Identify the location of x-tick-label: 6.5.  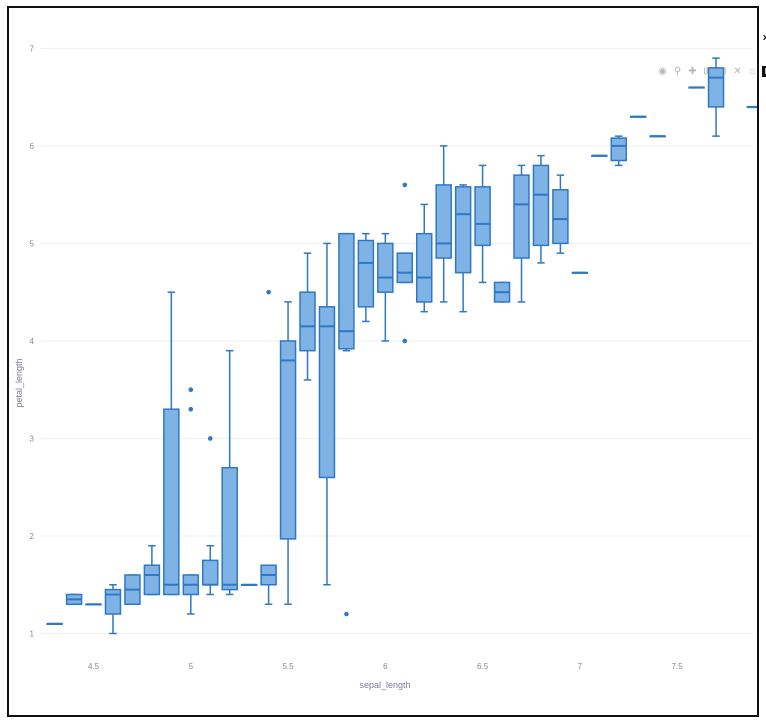
(483, 666).